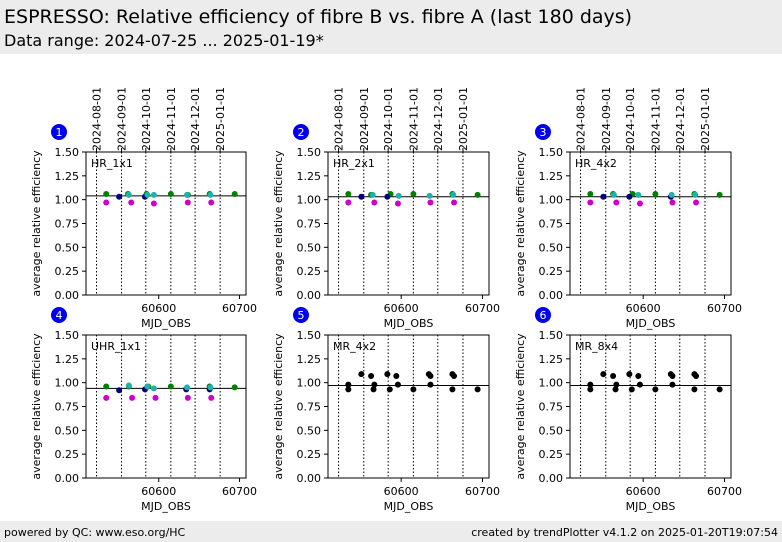 The image size is (782, 542). What do you see at coordinates (680, 119) in the screenshot?
I see `top-date-label: 2024-12-01` at bounding box center [680, 119].